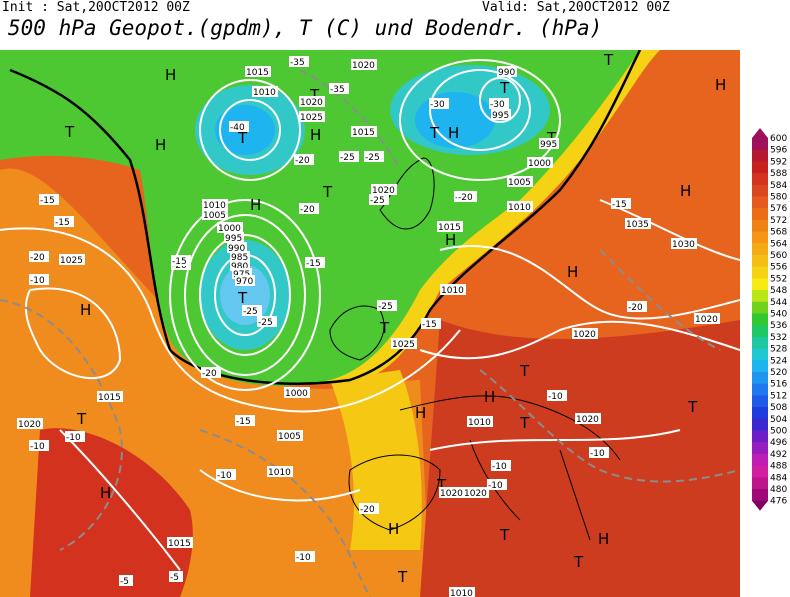  Describe the element at coordinates (111, 512) in the screenshot. I see `southwest-red-field` at that location.